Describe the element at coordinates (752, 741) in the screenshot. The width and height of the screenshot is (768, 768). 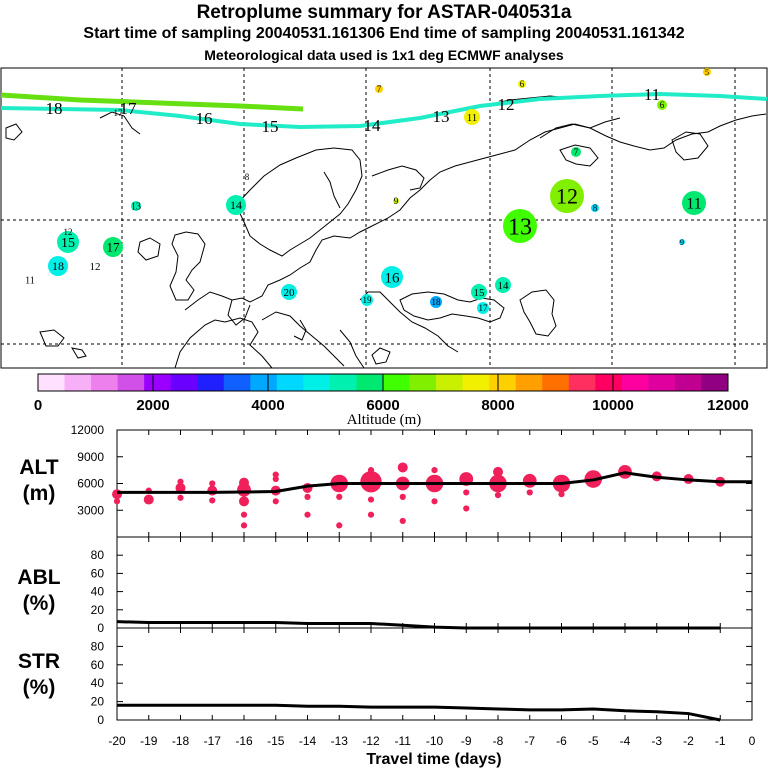
I see `x-tick-label: 0` at that location.